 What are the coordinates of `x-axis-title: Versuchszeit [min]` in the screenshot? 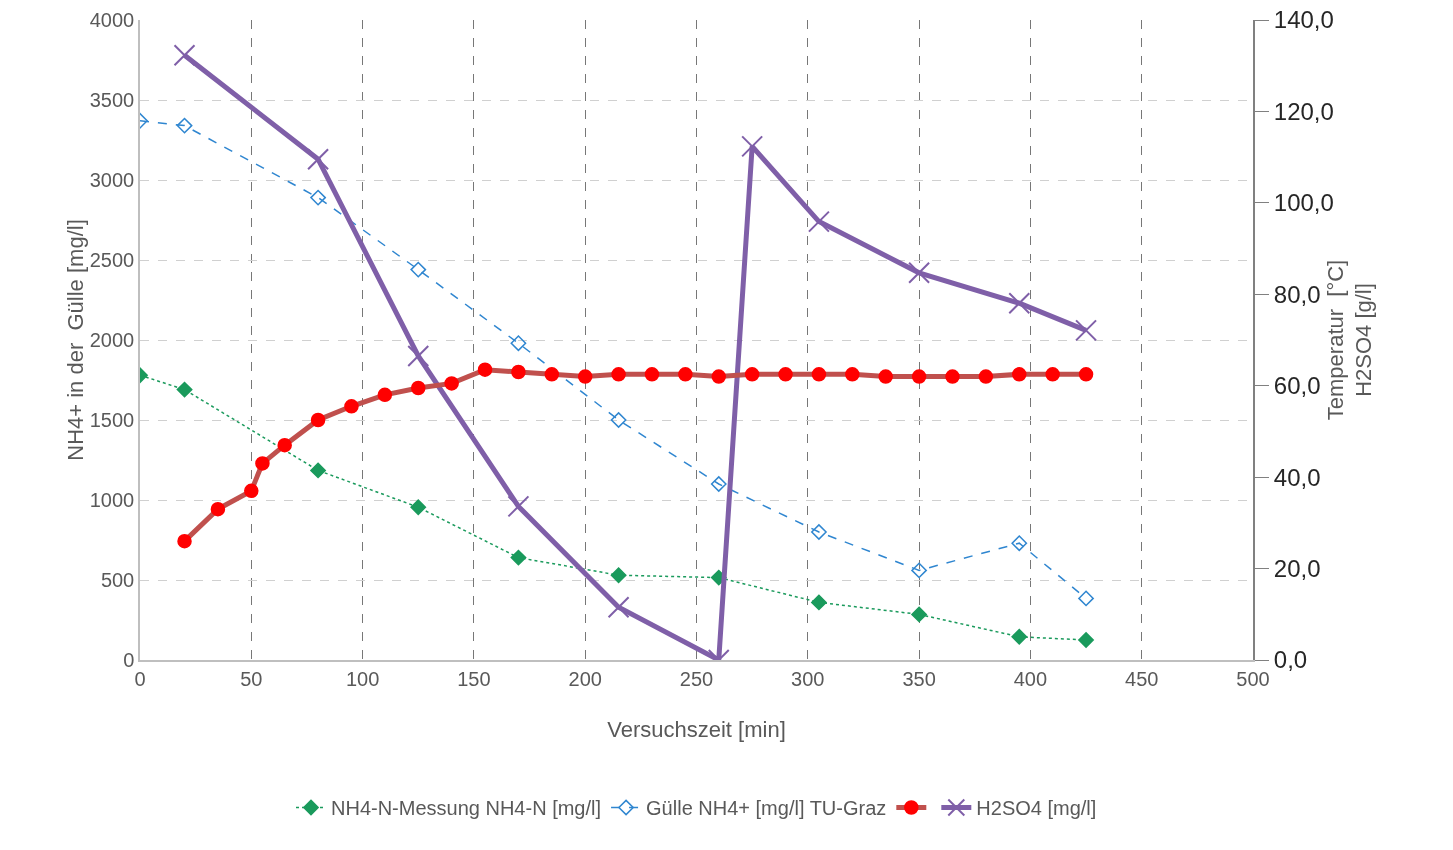 It's located at (696, 729).